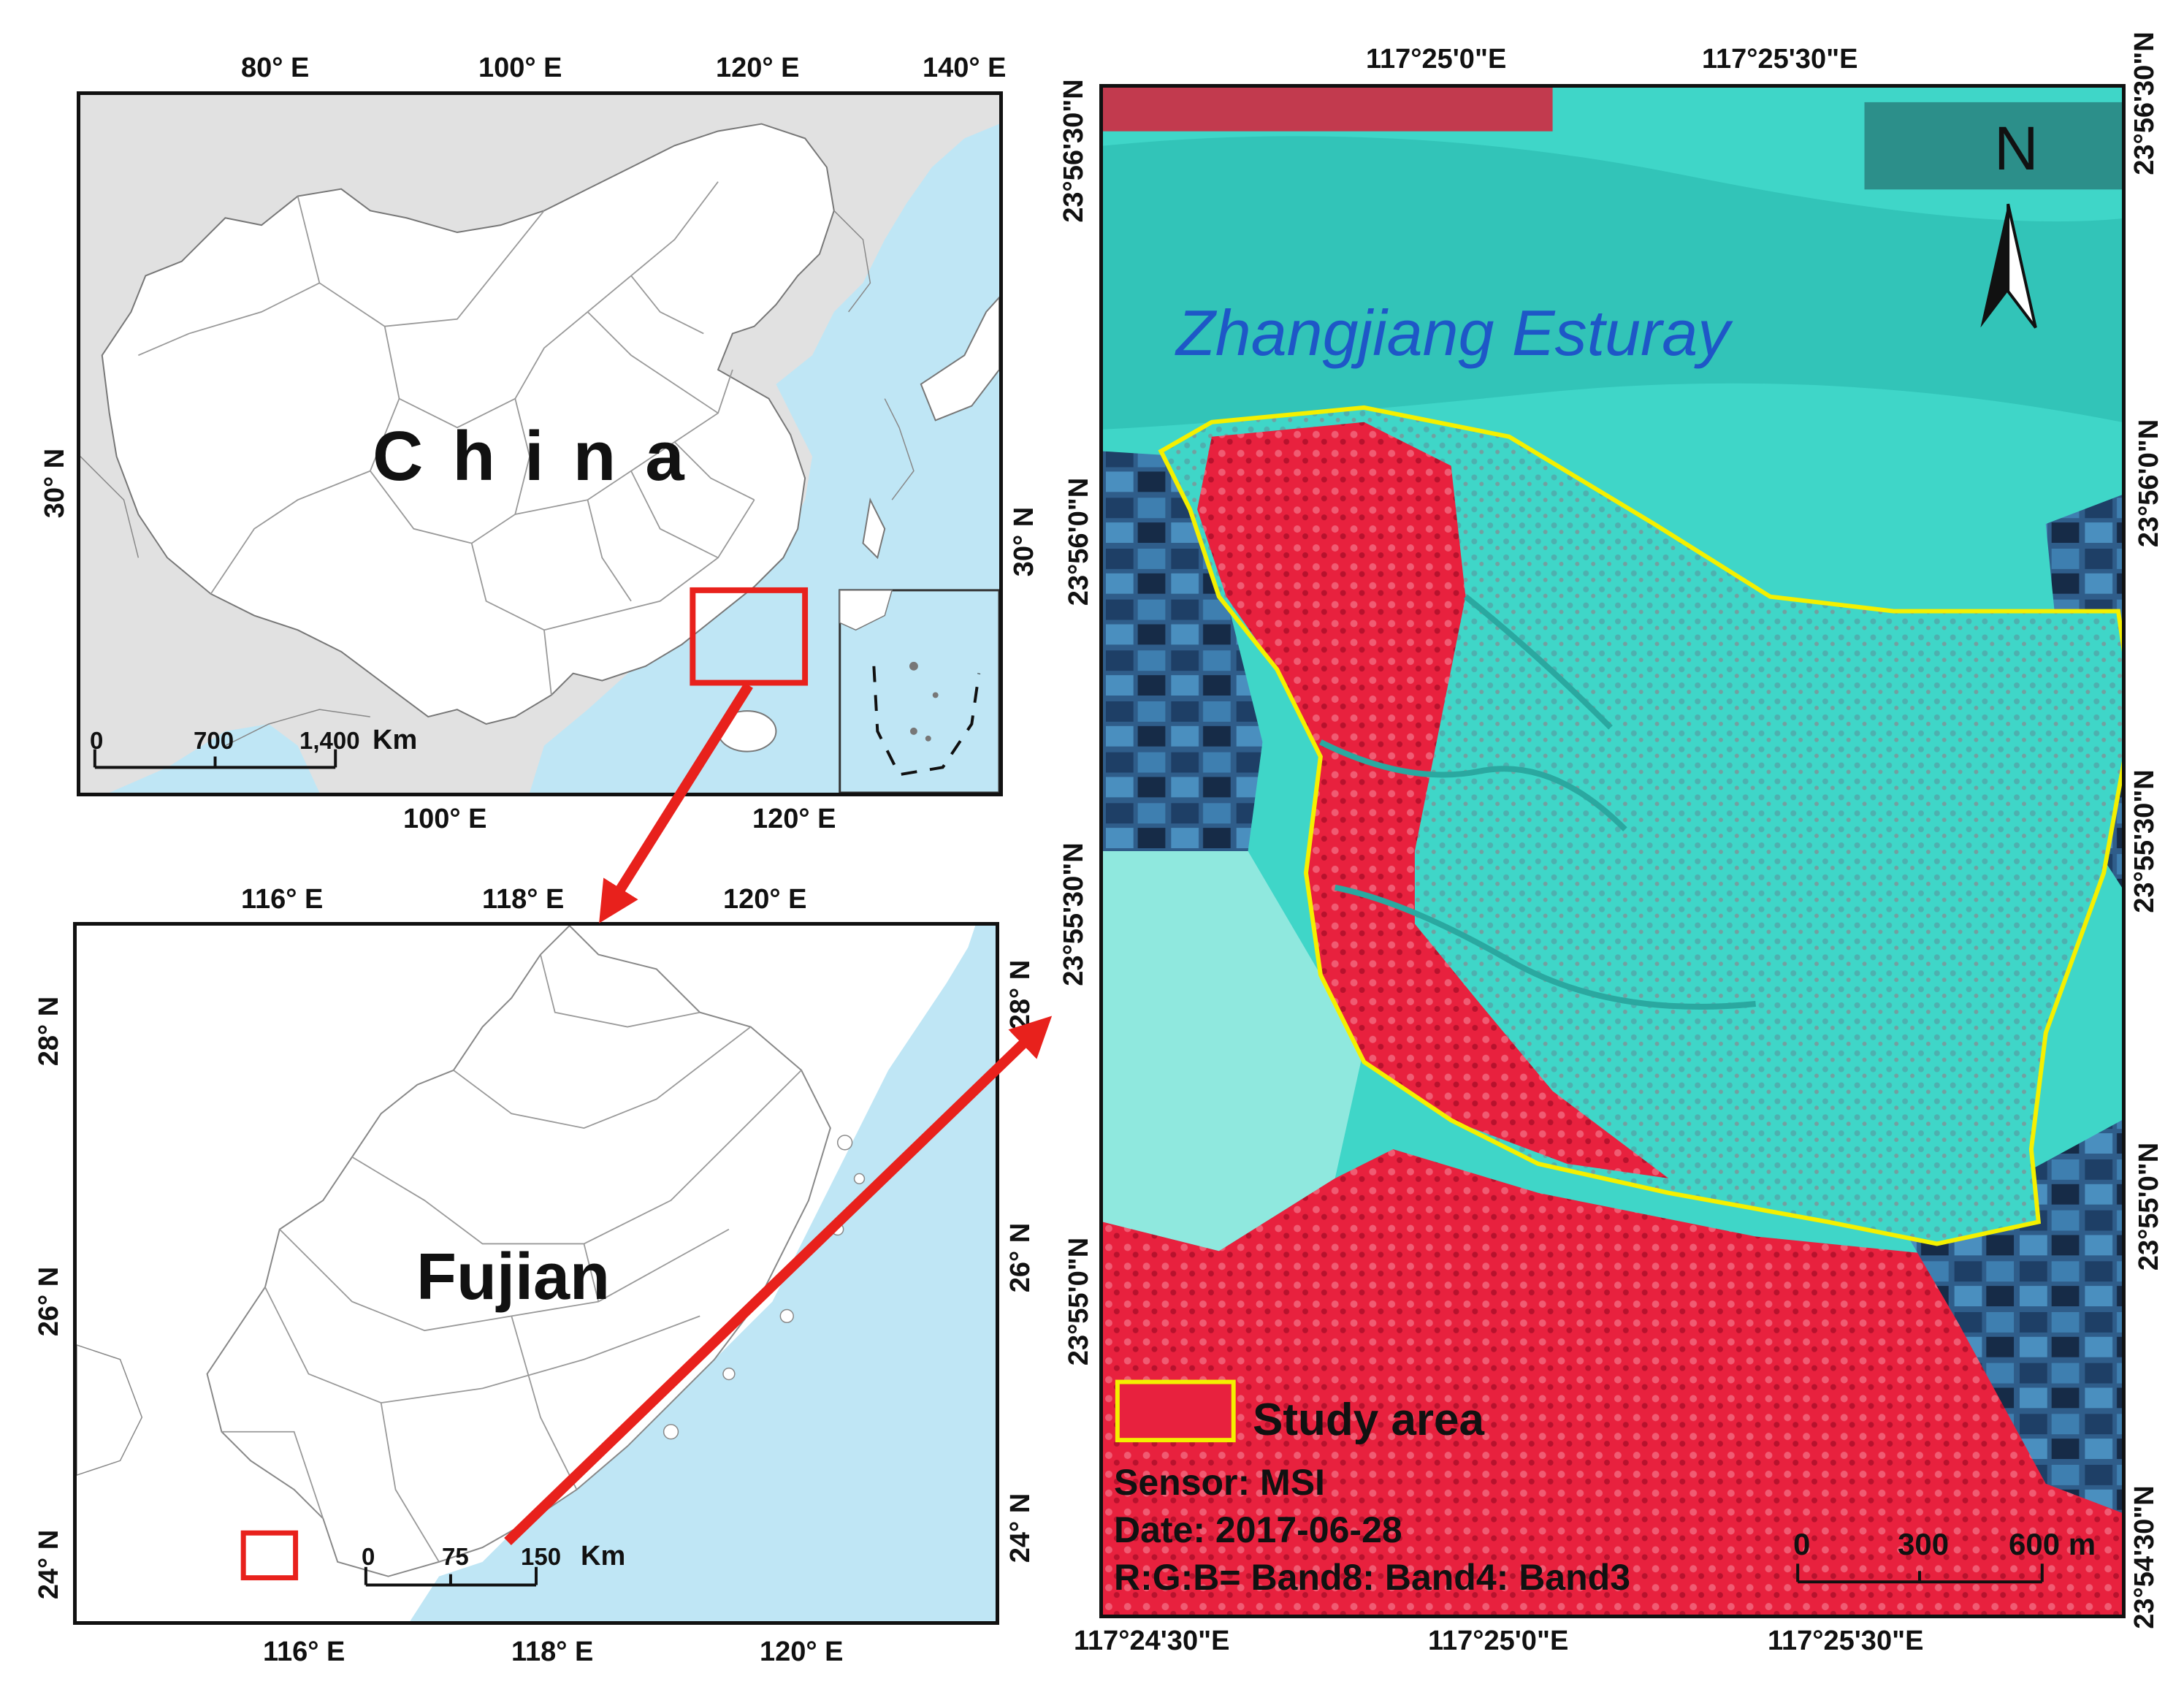 The image size is (2184, 1684). What do you see at coordinates (924, 701) in the screenshot?
I see `inset-islands` at bounding box center [924, 701].